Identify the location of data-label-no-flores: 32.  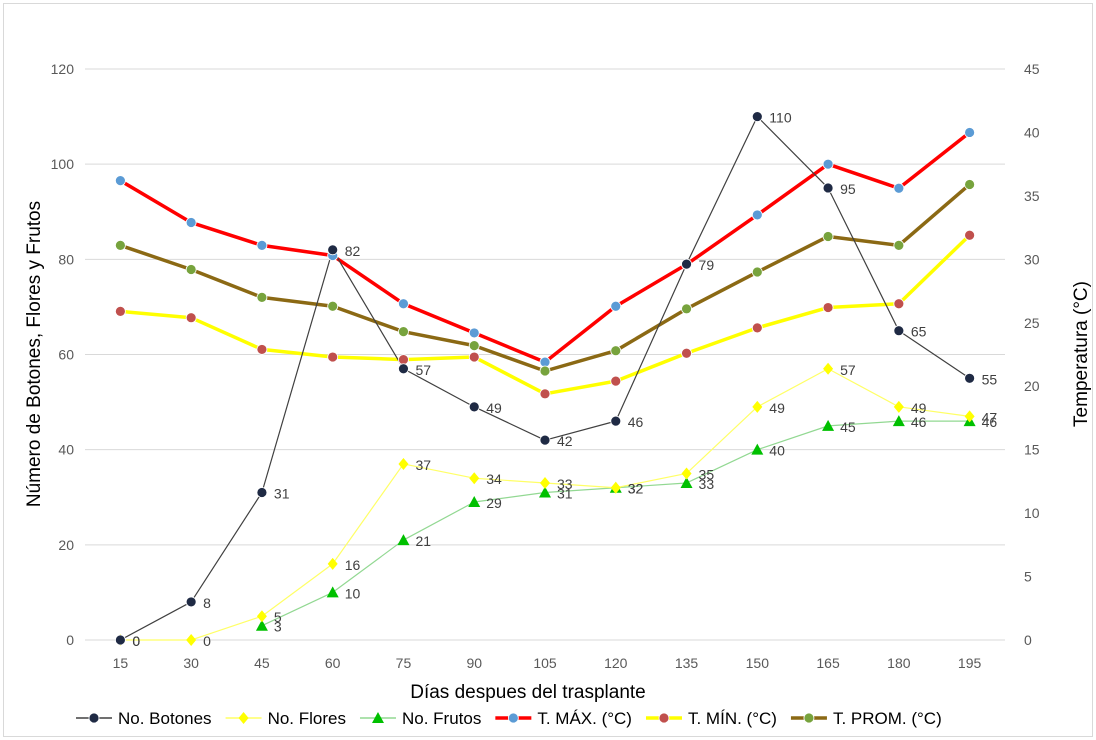
(636, 489).